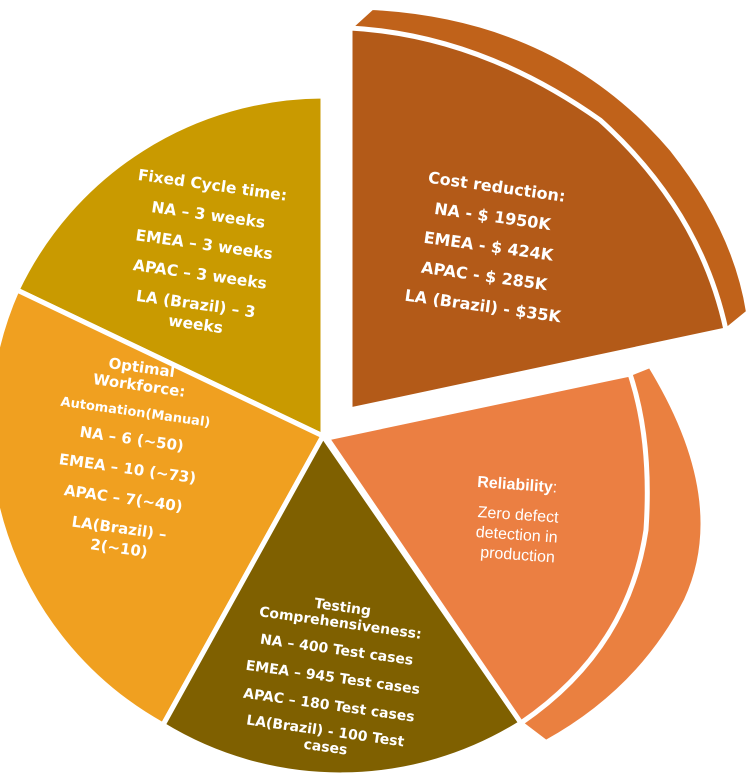  What do you see at coordinates (518, 555) in the screenshot?
I see `reliability-line-3: production` at bounding box center [518, 555].